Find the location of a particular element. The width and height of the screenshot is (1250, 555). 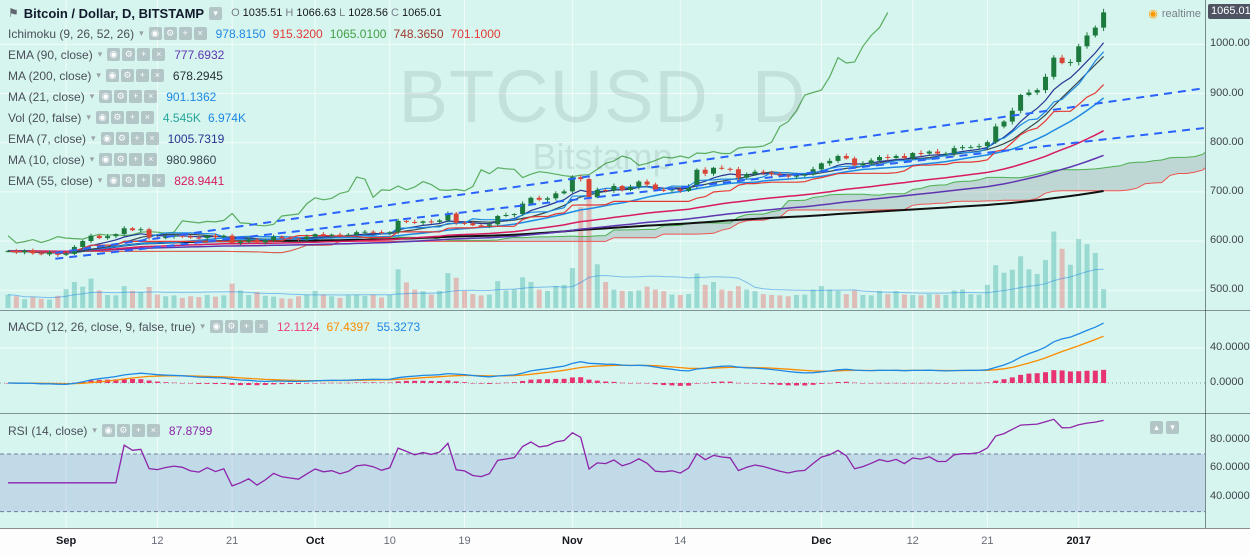

time-axis-label: 14 is located at coordinates (680, 541).